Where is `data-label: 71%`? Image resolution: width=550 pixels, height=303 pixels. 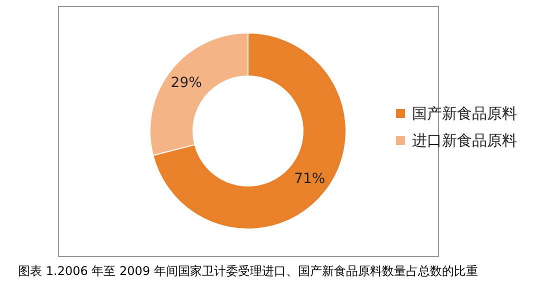 data-label: 71% is located at coordinates (310, 178).